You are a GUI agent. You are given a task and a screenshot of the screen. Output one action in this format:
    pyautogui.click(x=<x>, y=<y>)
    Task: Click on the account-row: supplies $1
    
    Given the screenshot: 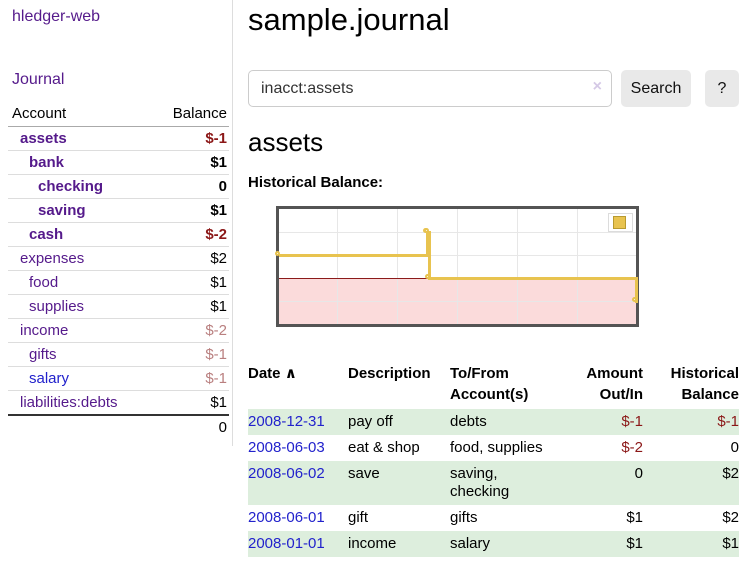 What is the action you would take?
    pyautogui.click(x=118, y=306)
    